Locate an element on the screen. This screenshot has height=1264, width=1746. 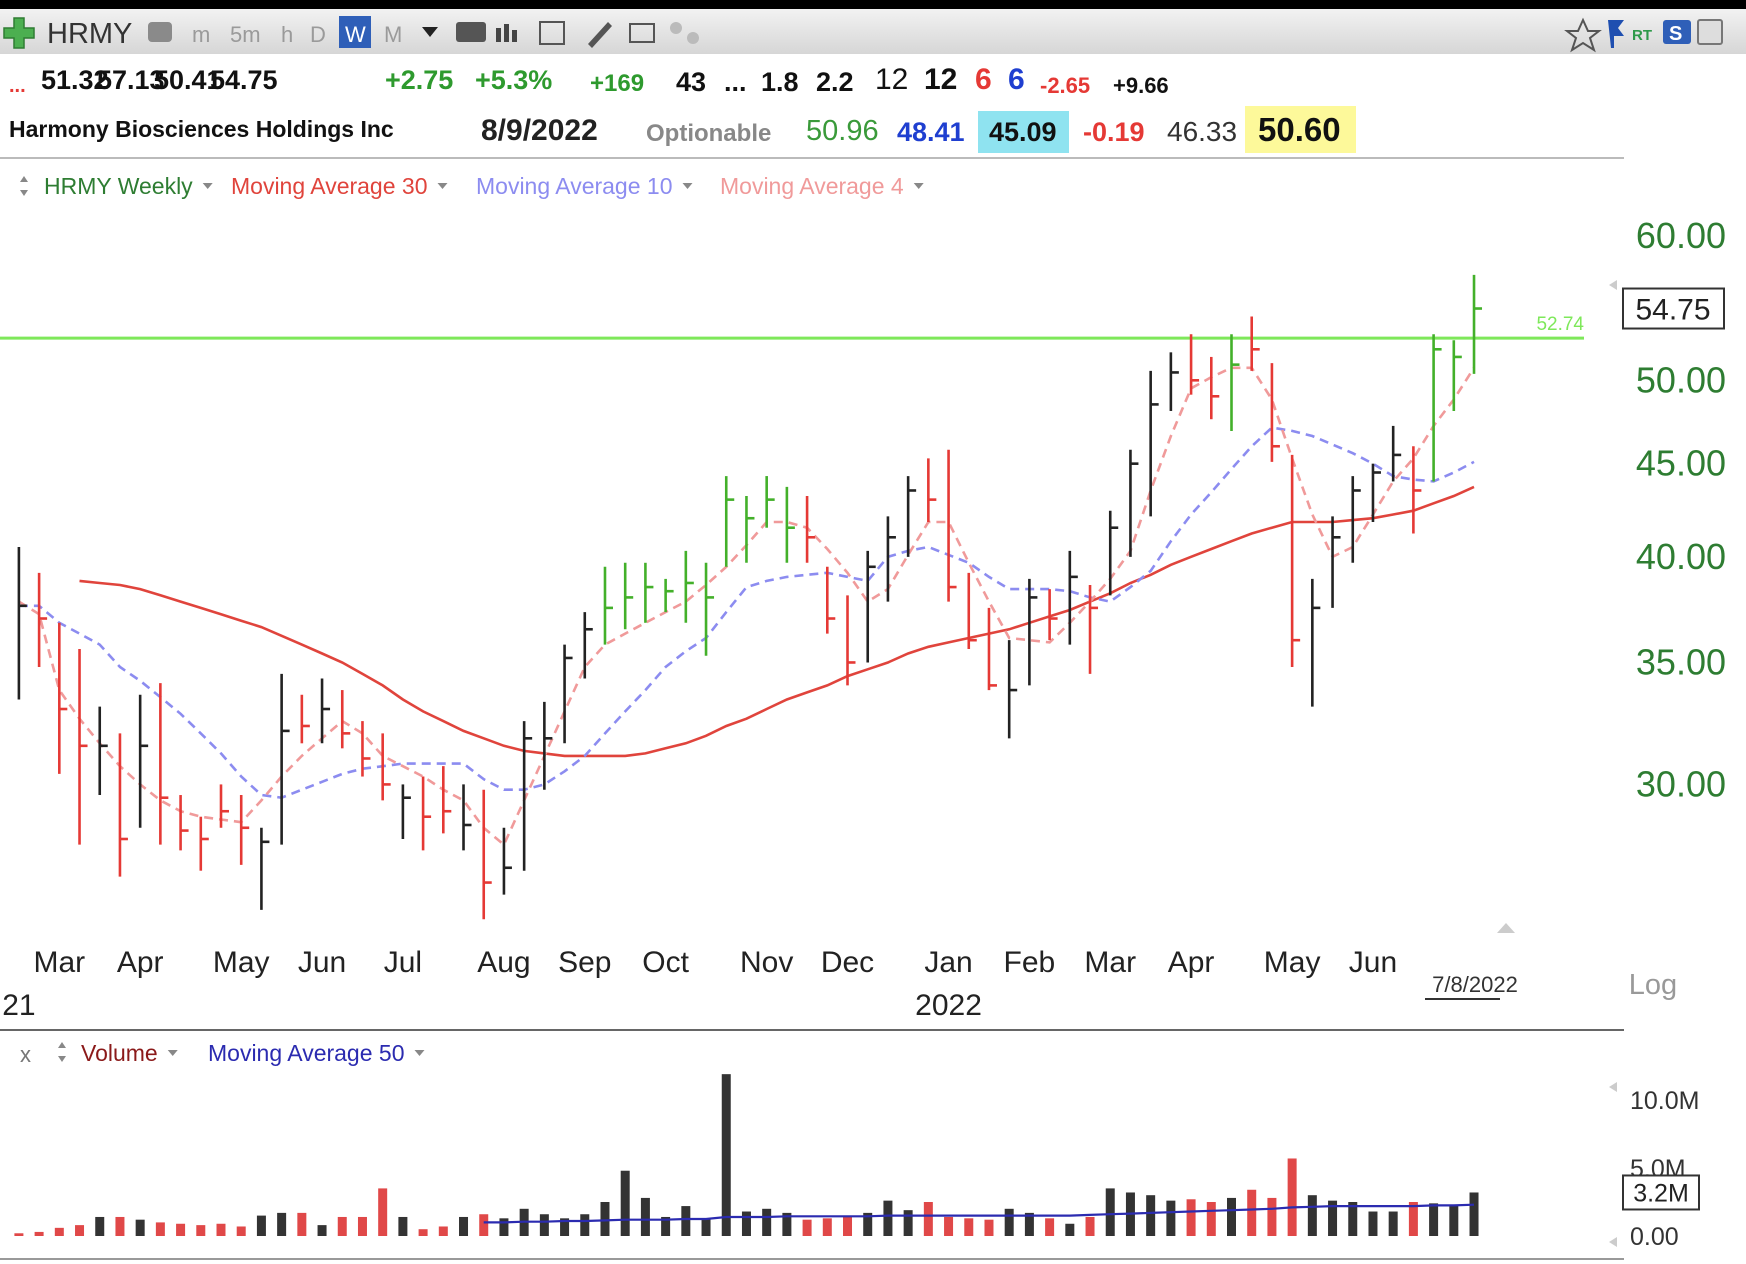
watchlist-star is located at coordinates (1583, 35).